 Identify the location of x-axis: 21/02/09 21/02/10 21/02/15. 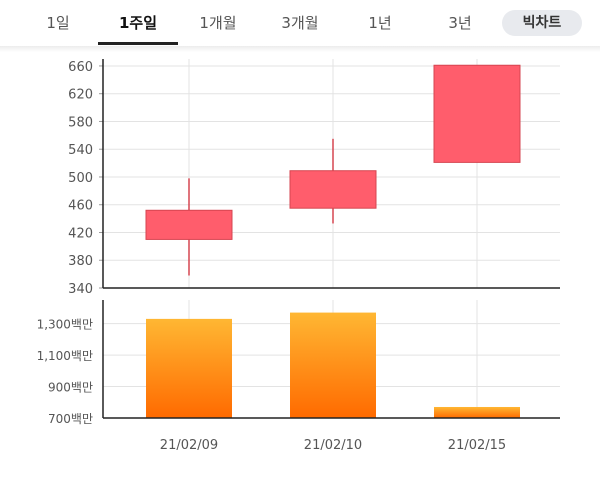
(333, 445).